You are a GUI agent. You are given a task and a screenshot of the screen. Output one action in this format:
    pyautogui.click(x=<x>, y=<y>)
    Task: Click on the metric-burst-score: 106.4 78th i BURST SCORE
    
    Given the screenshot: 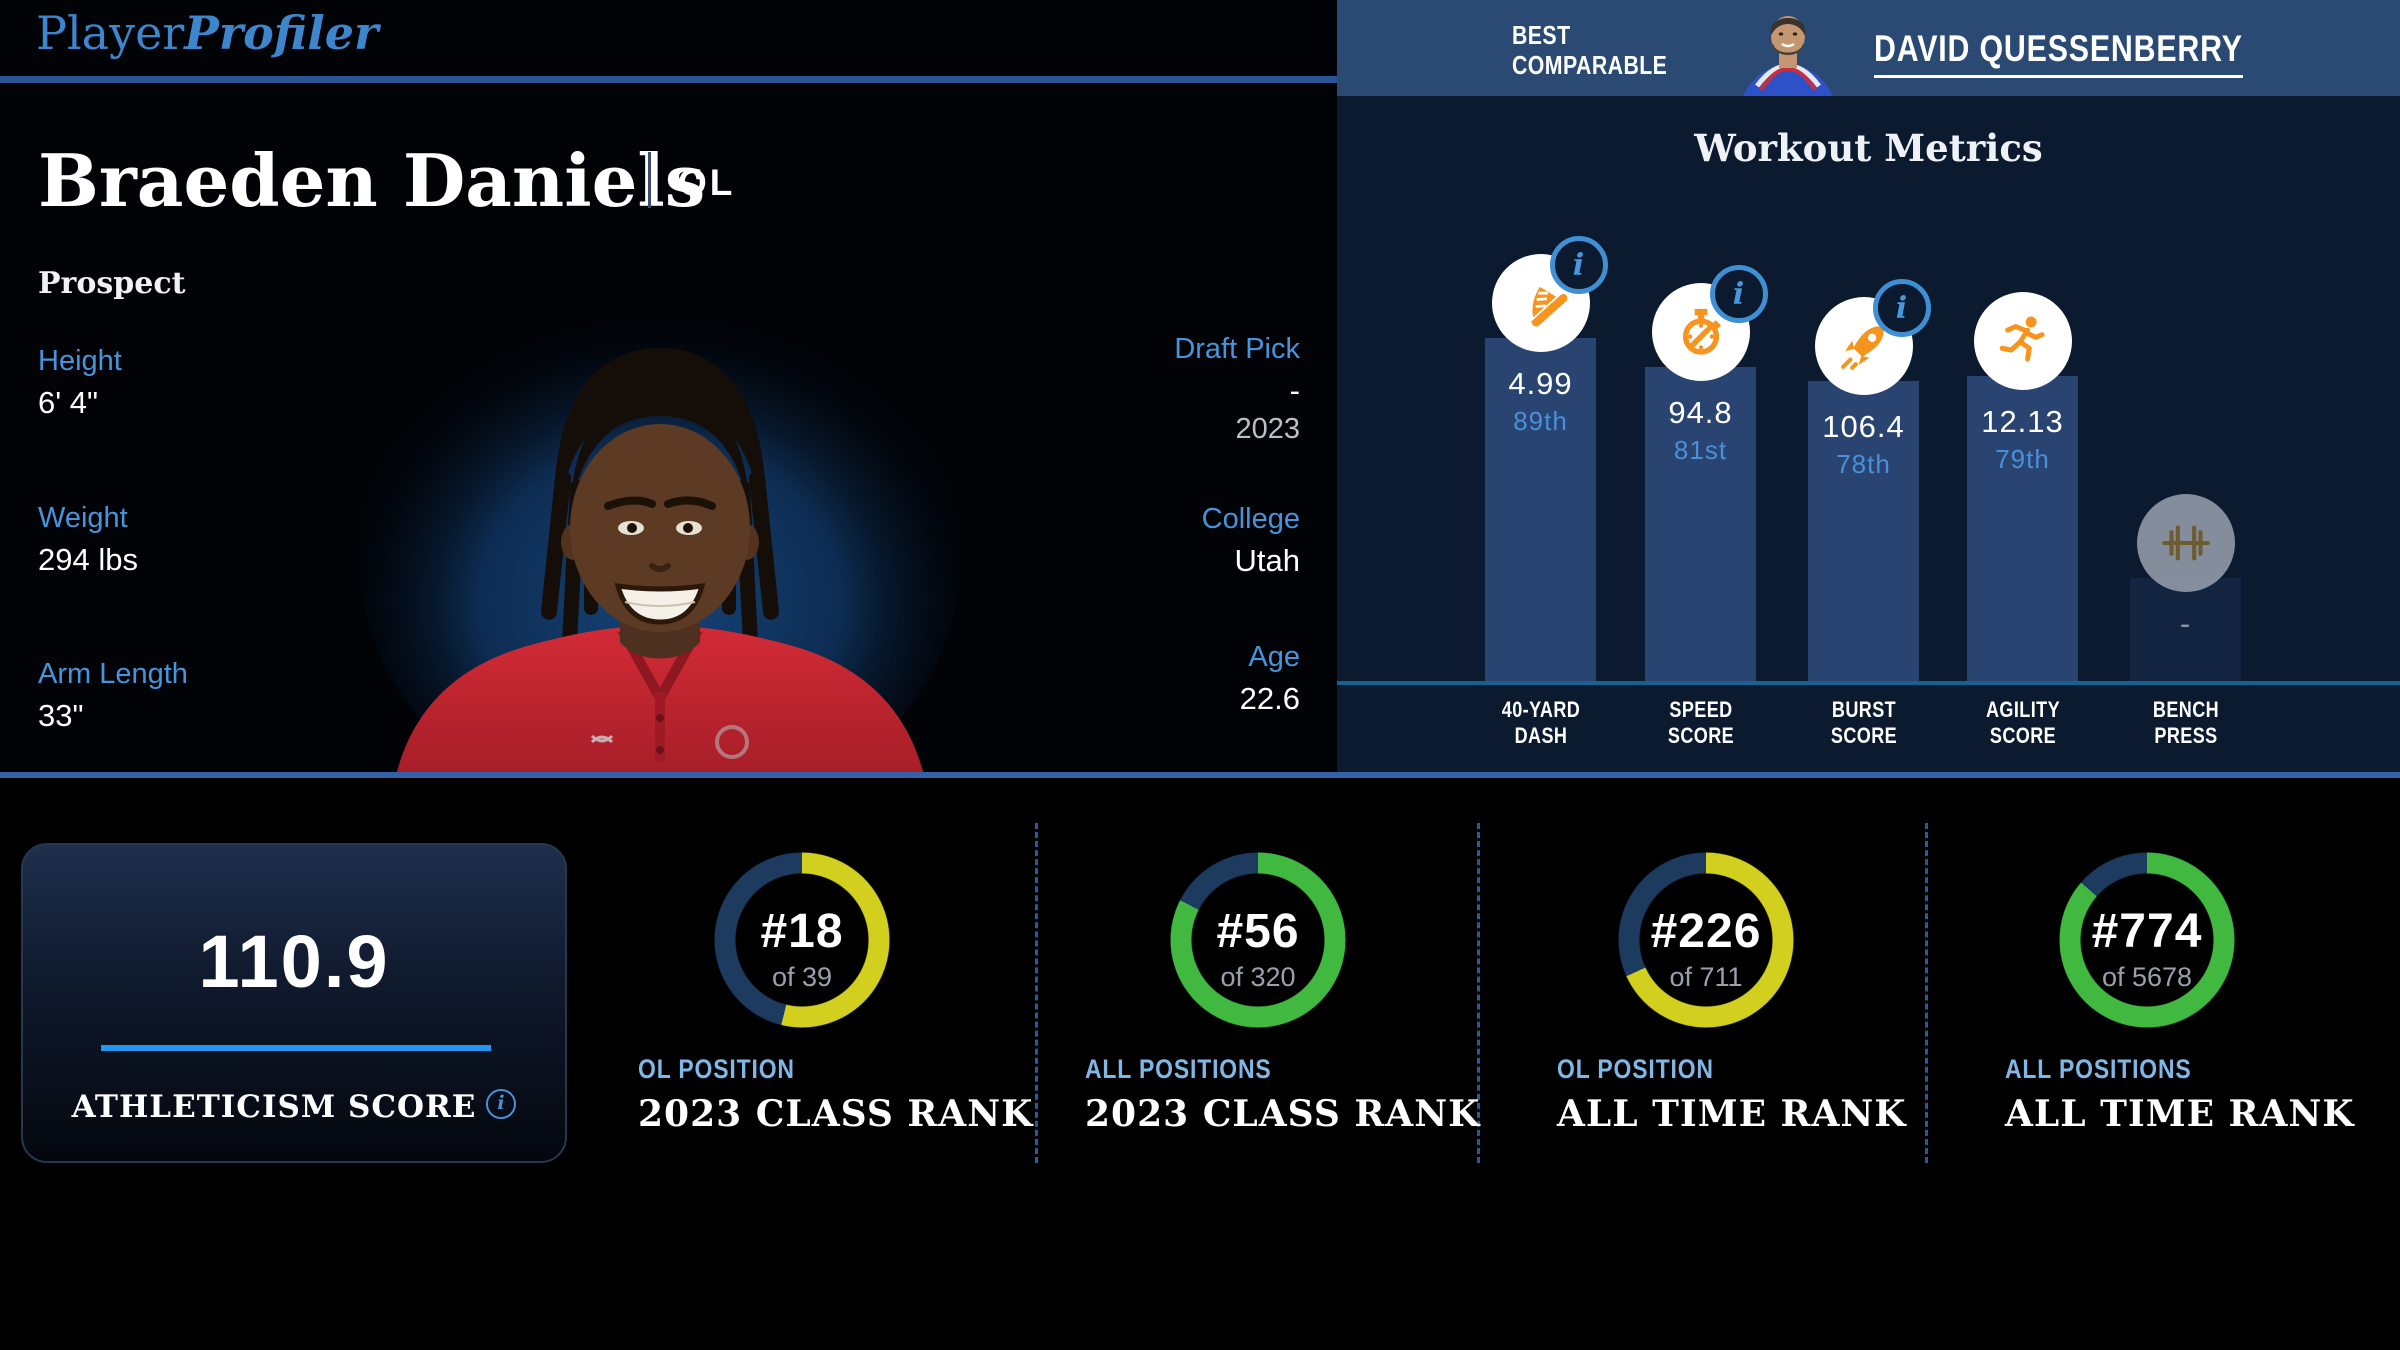 What is the action you would take?
    pyautogui.click(x=1869, y=388)
    